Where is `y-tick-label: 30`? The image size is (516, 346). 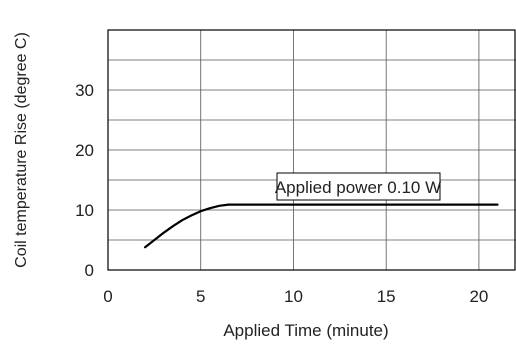 y-tick-label: 30 is located at coordinates (84, 90).